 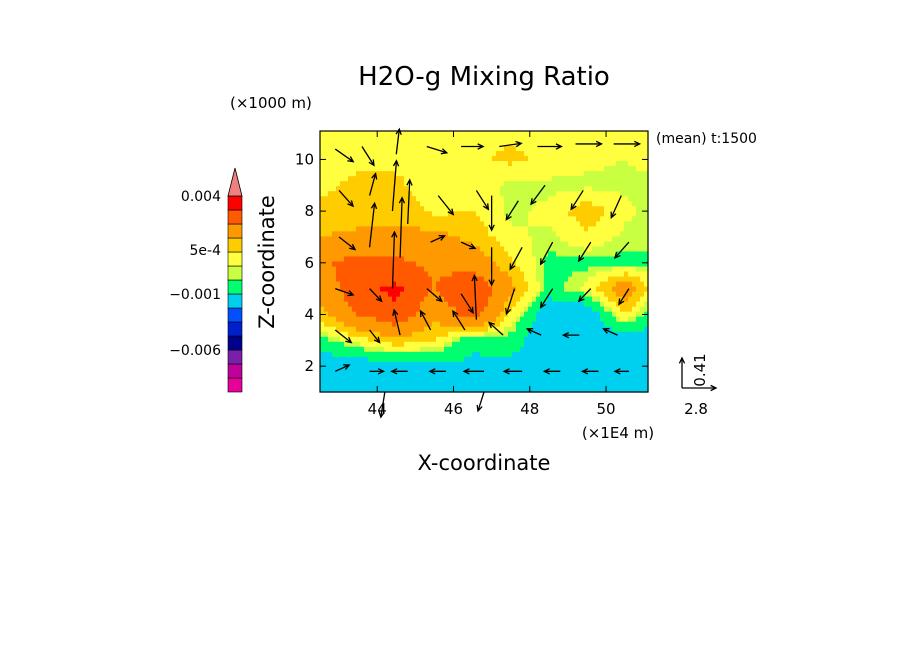 I want to click on vector-shaft, so click(x=375, y=336).